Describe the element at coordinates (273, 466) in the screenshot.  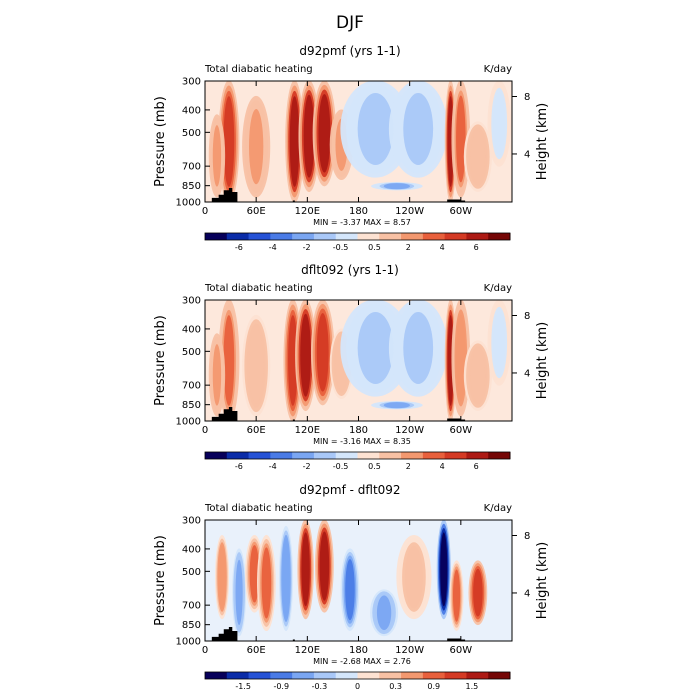
I see `colorbar-label: -4` at that location.